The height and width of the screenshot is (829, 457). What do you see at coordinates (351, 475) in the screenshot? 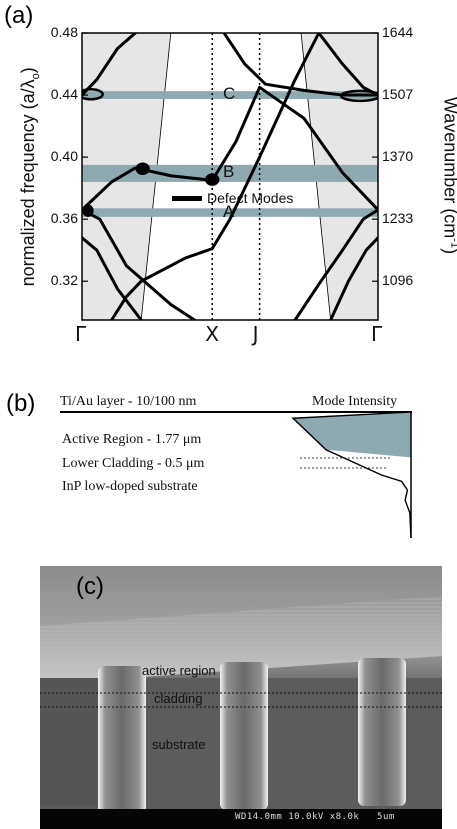
I see `mode-intensity-curve` at bounding box center [351, 475].